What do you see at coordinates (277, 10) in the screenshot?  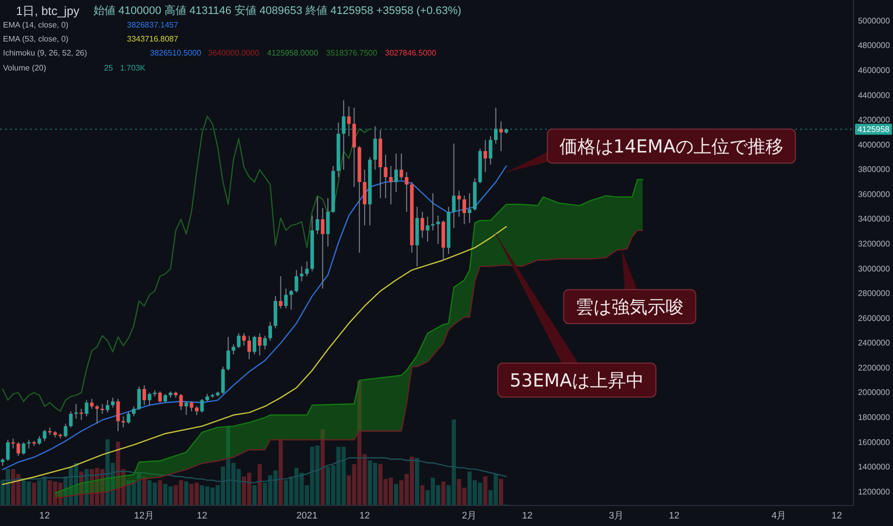 I see `chart-subtitle: 始値 4100000 高値 4131146 安値 4089653 終値 4125958 +35958 (+0.63%)` at bounding box center [277, 10].